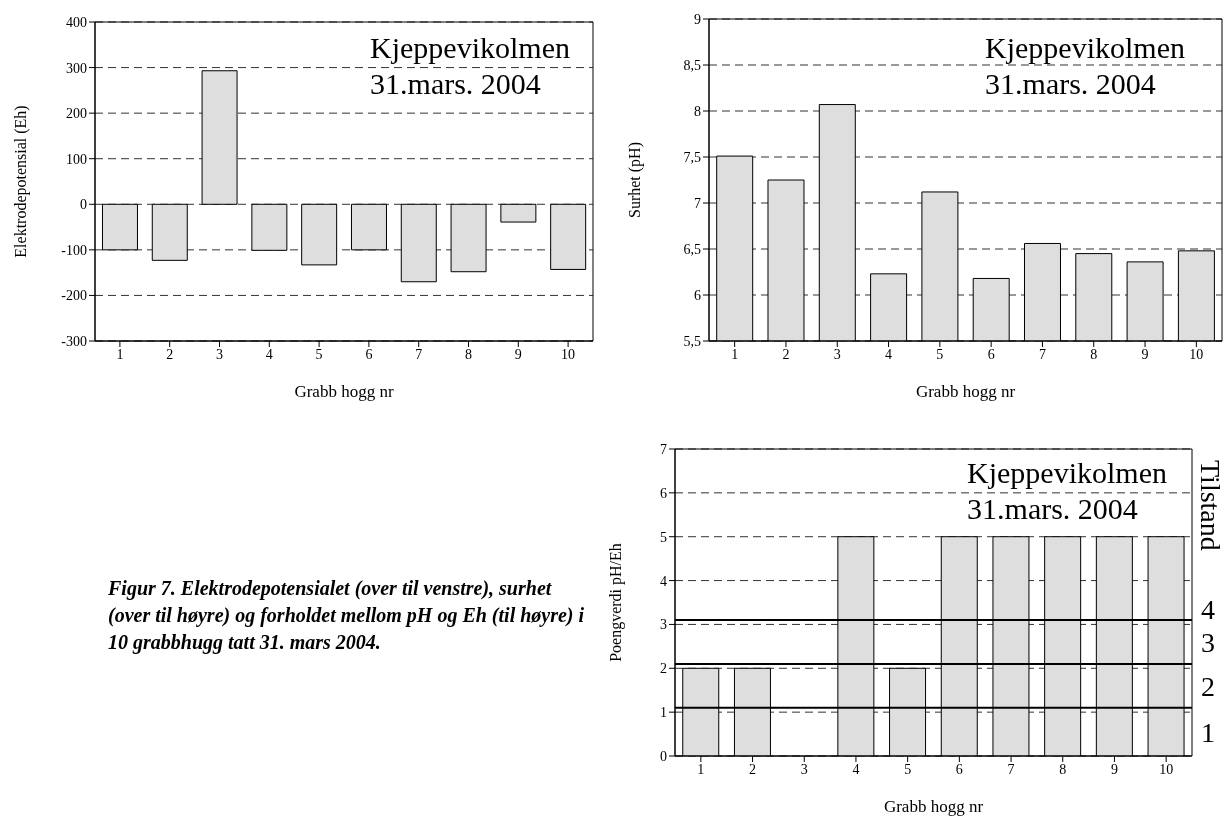  Describe the element at coordinates (663, 581) in the screenshot. I see `y-tick-label: 4` at that location.